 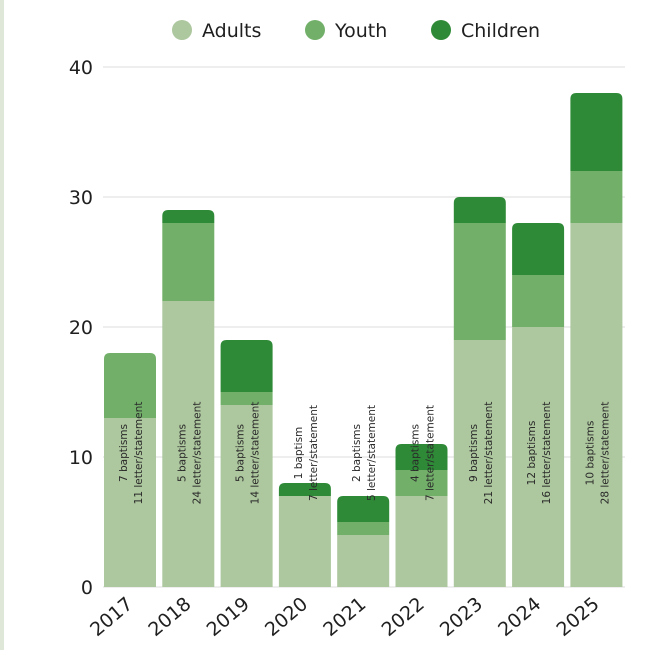 What do you see at coordinates (372, 453) in the screenshot?
I see `bar-label-2021-line-2: 5 letter/statement` at bounding box center [372, 453].